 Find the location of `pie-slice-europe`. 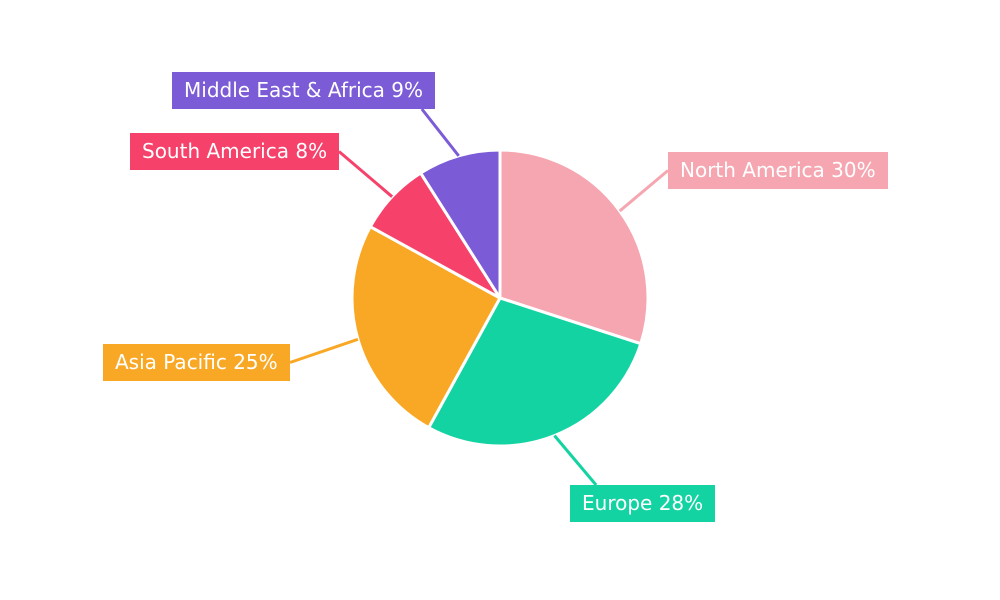

pie-slice-europe is located at coordinates (535, 372).